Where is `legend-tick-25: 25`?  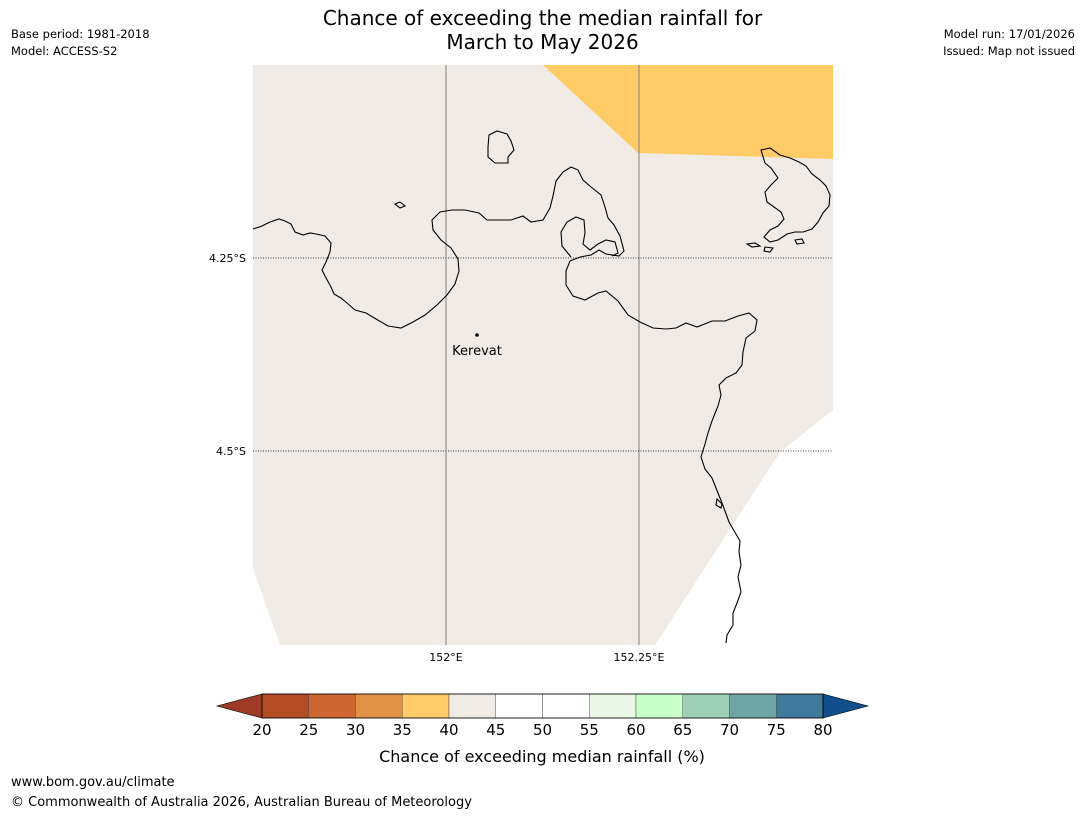
legend-tick-25: 25 is located at coordinates (308, 730).